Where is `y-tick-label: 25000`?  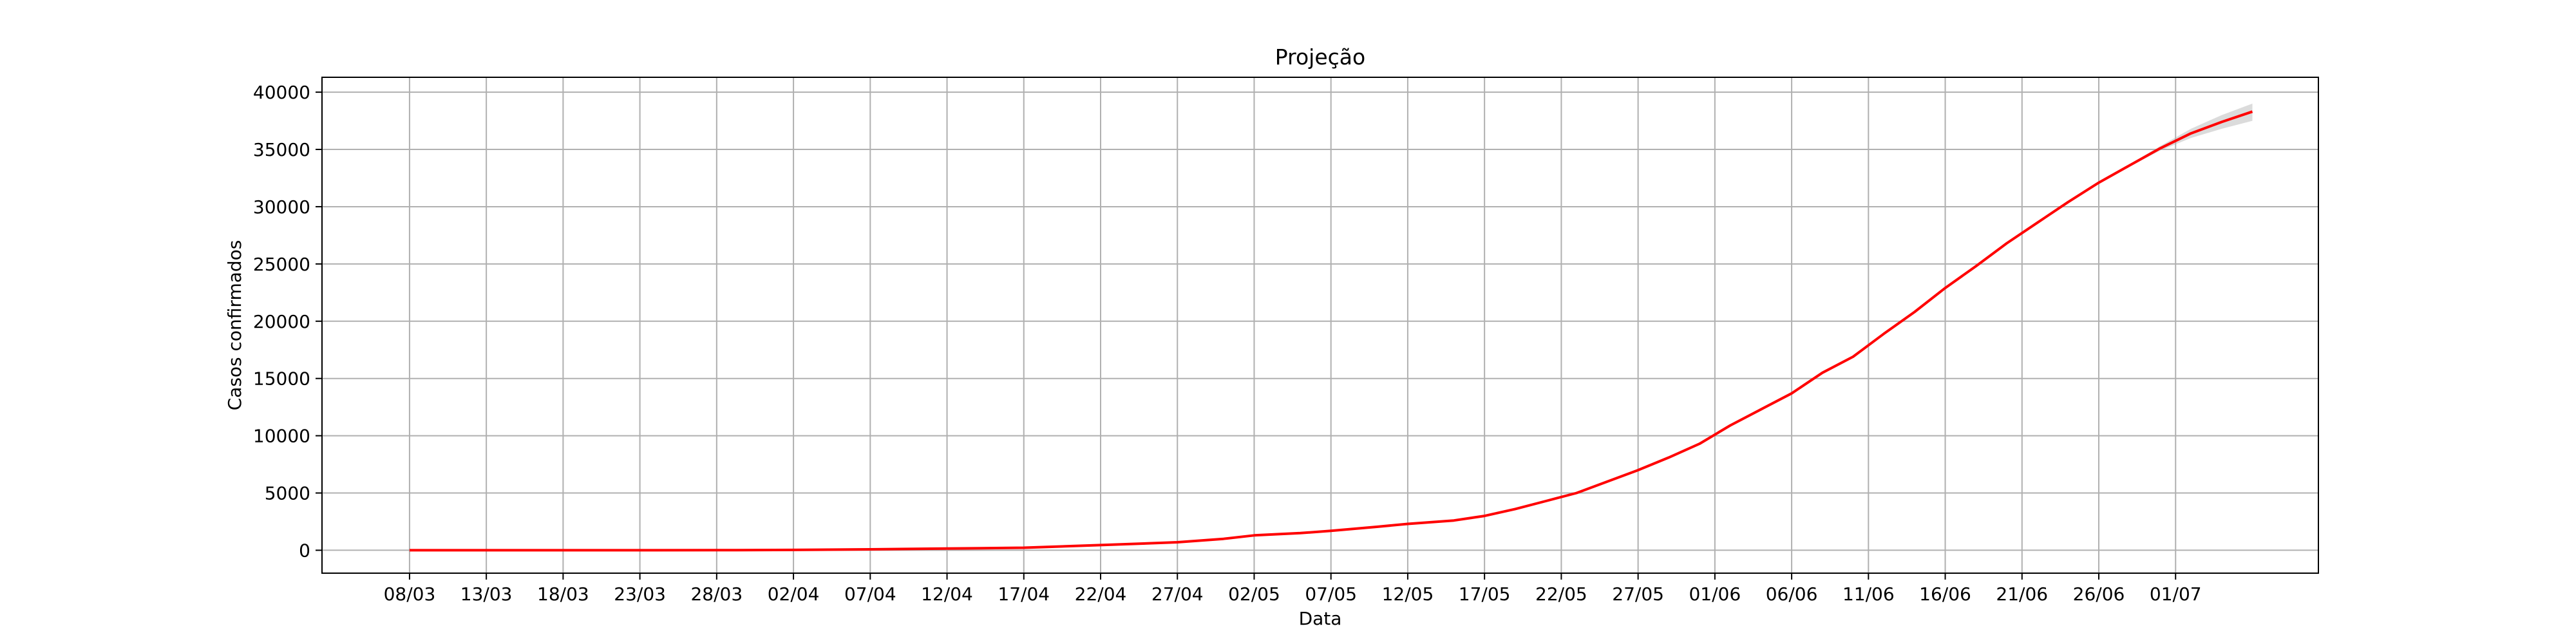
y-tick-label: 25000 is located at coordinates (281, 264).